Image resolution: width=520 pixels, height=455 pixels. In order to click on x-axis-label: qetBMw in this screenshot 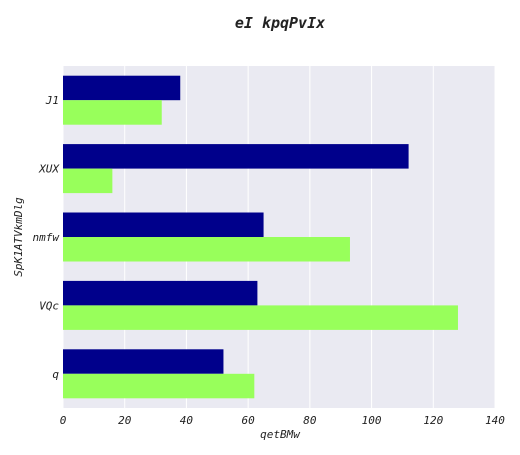, I will do `click(280, 434)`.